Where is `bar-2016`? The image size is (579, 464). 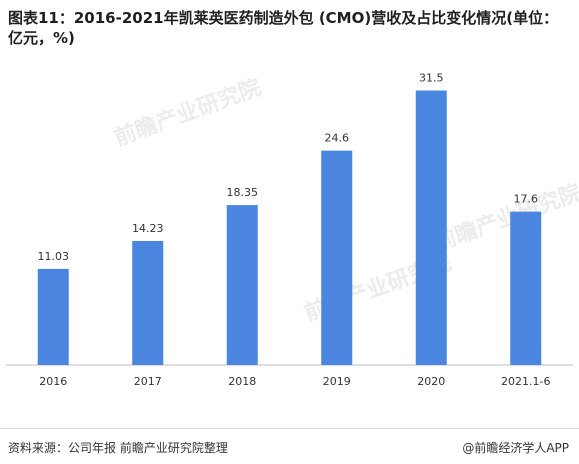 bar-2016 is located at coordinates (53, 316).